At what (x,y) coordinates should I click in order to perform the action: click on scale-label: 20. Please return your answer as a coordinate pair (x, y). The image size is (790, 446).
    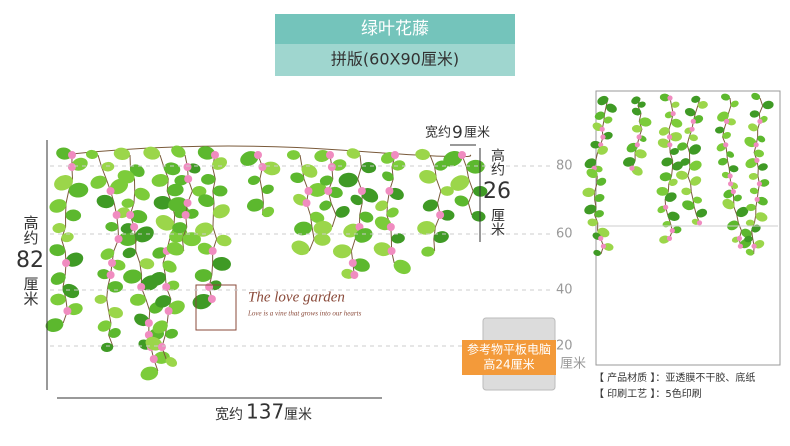
    Looking at the image, I should click on (564, 346).